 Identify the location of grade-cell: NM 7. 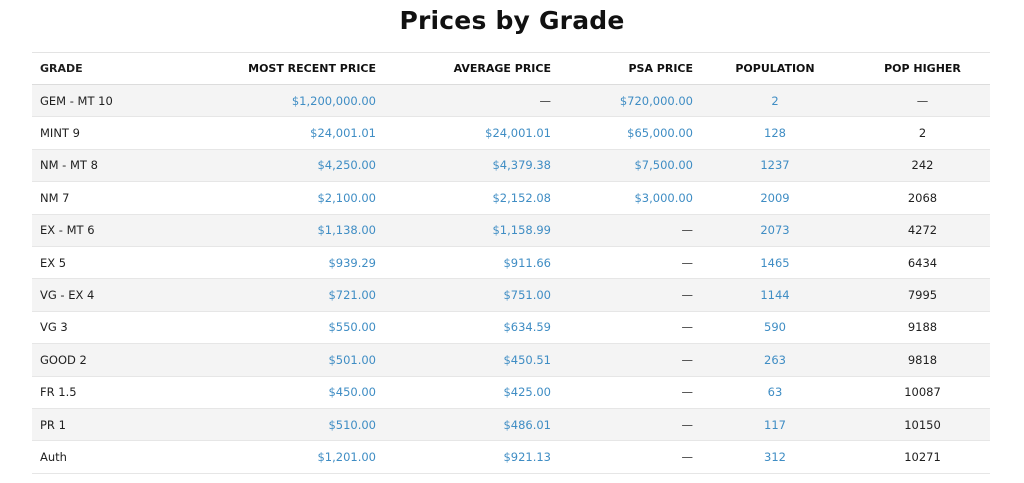
(107, 198).